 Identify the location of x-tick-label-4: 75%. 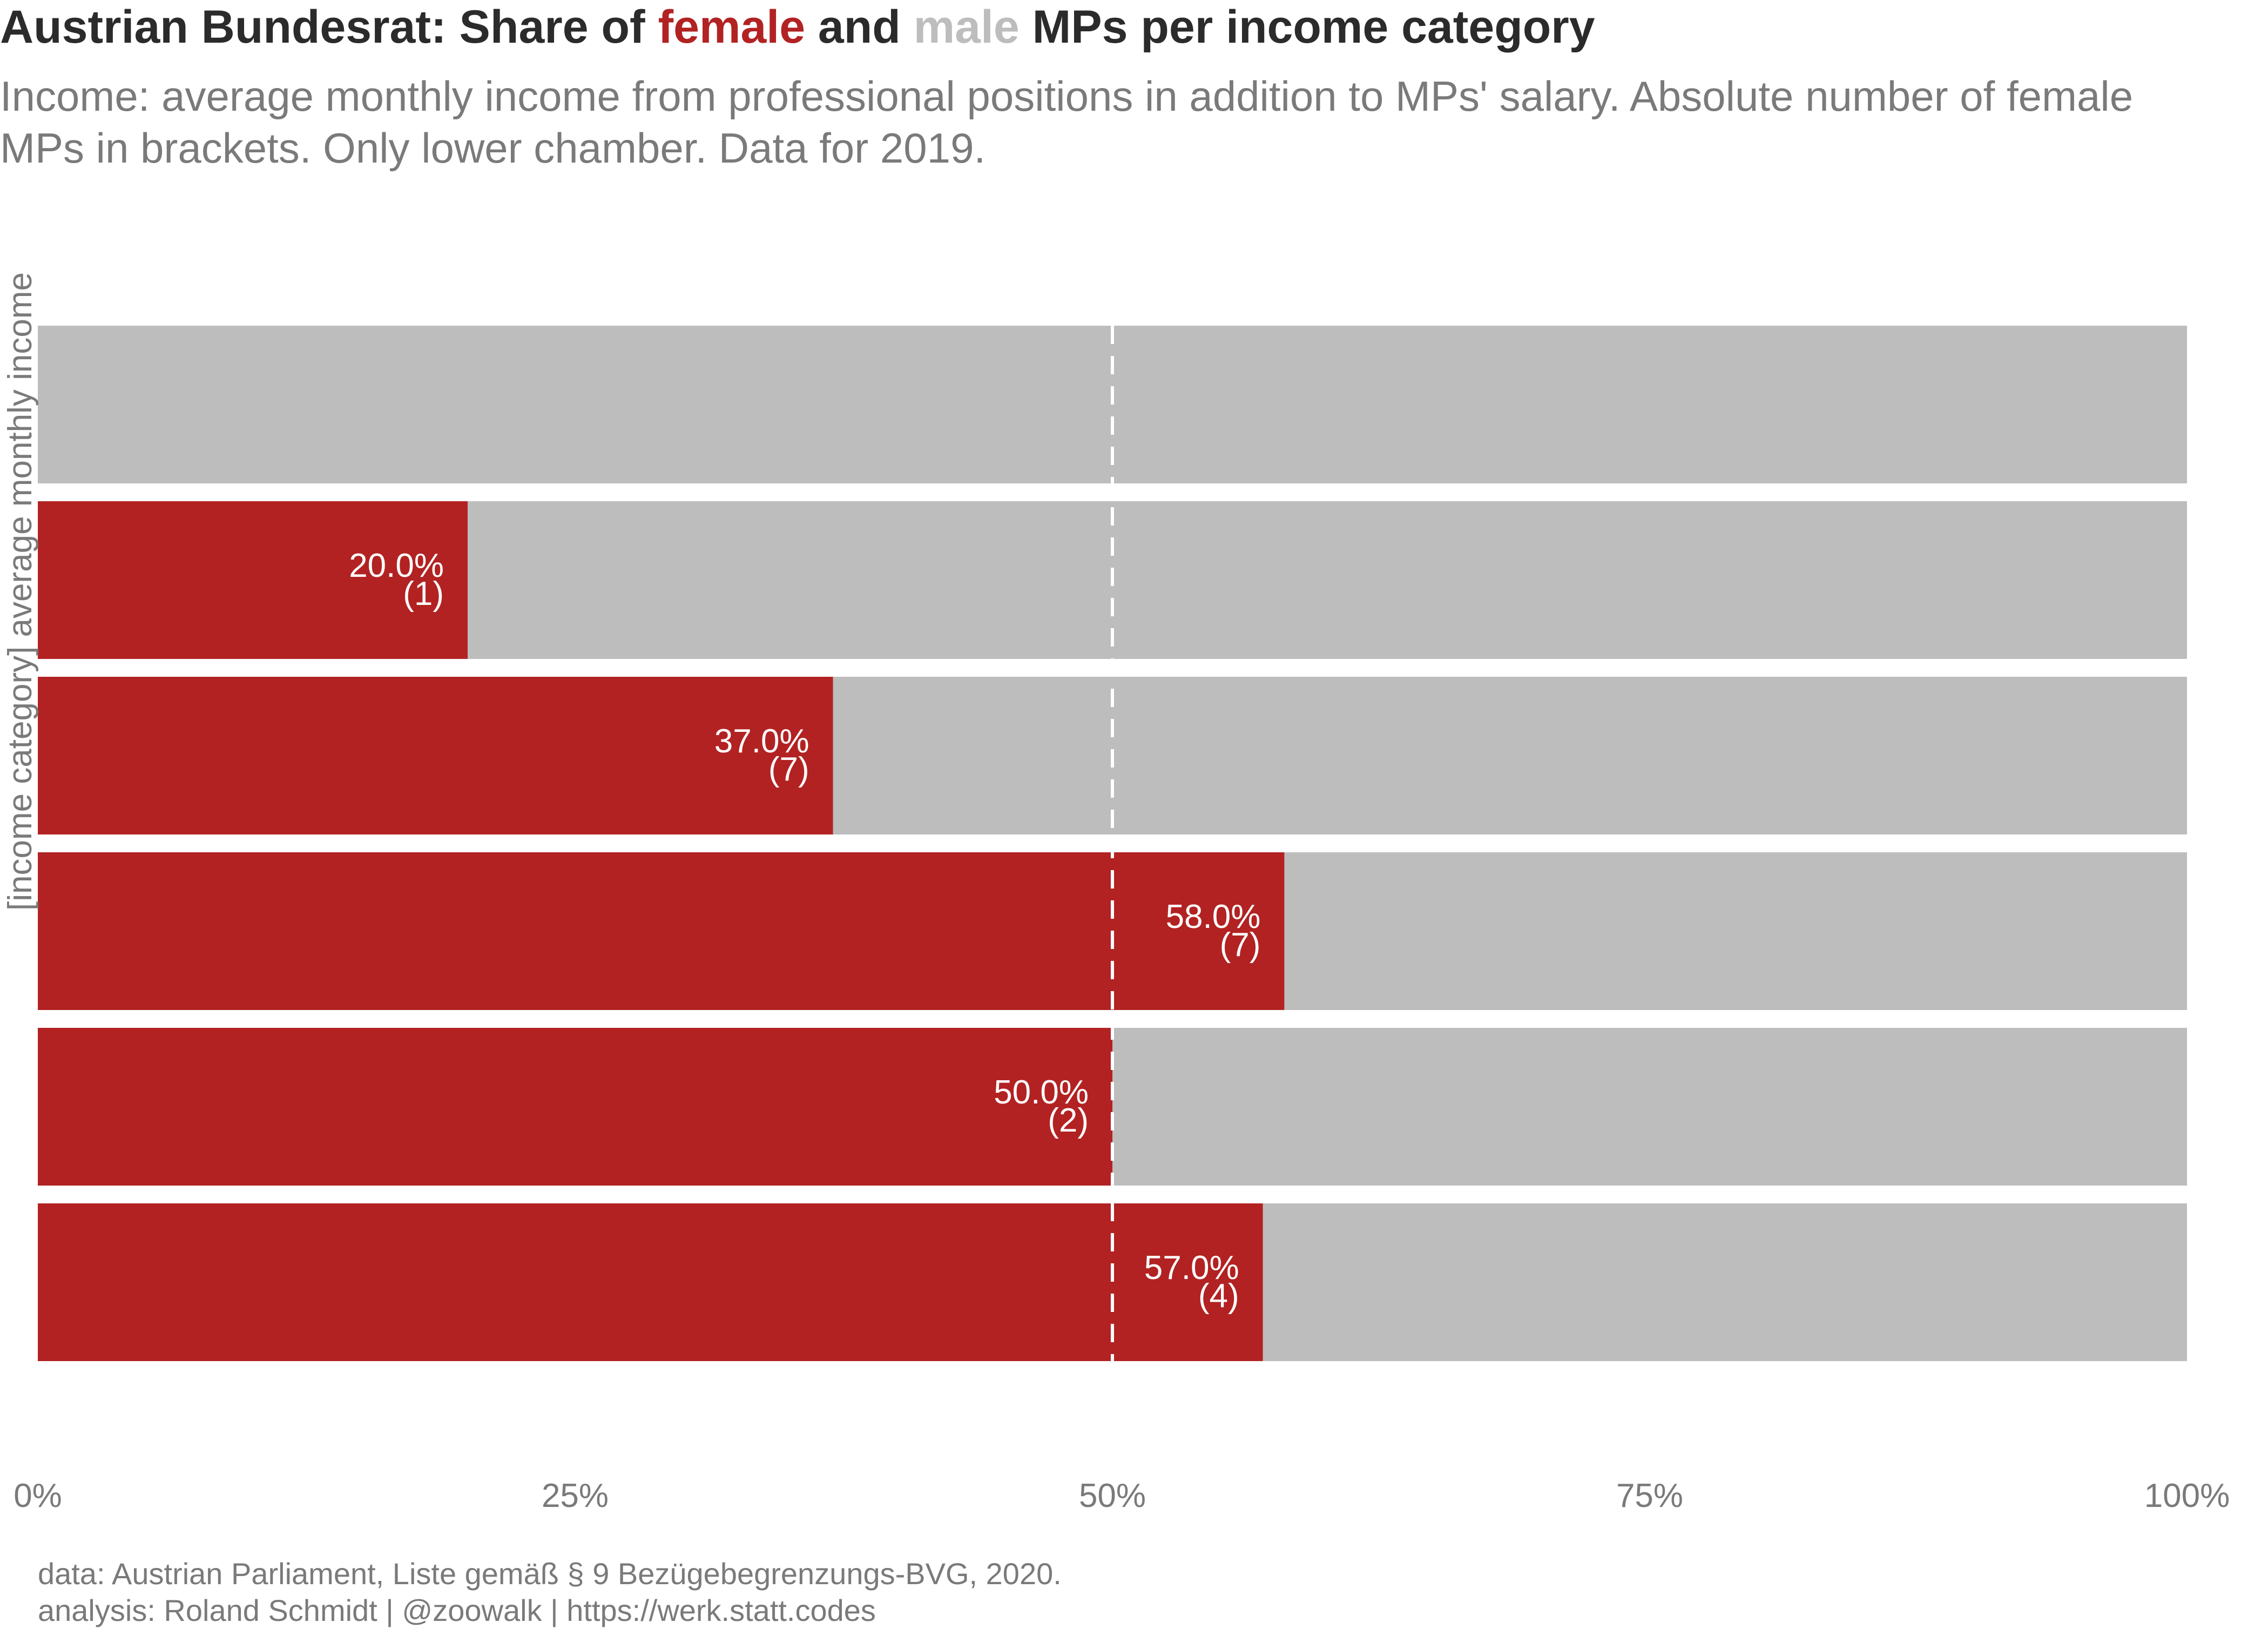
(1649, 1495).